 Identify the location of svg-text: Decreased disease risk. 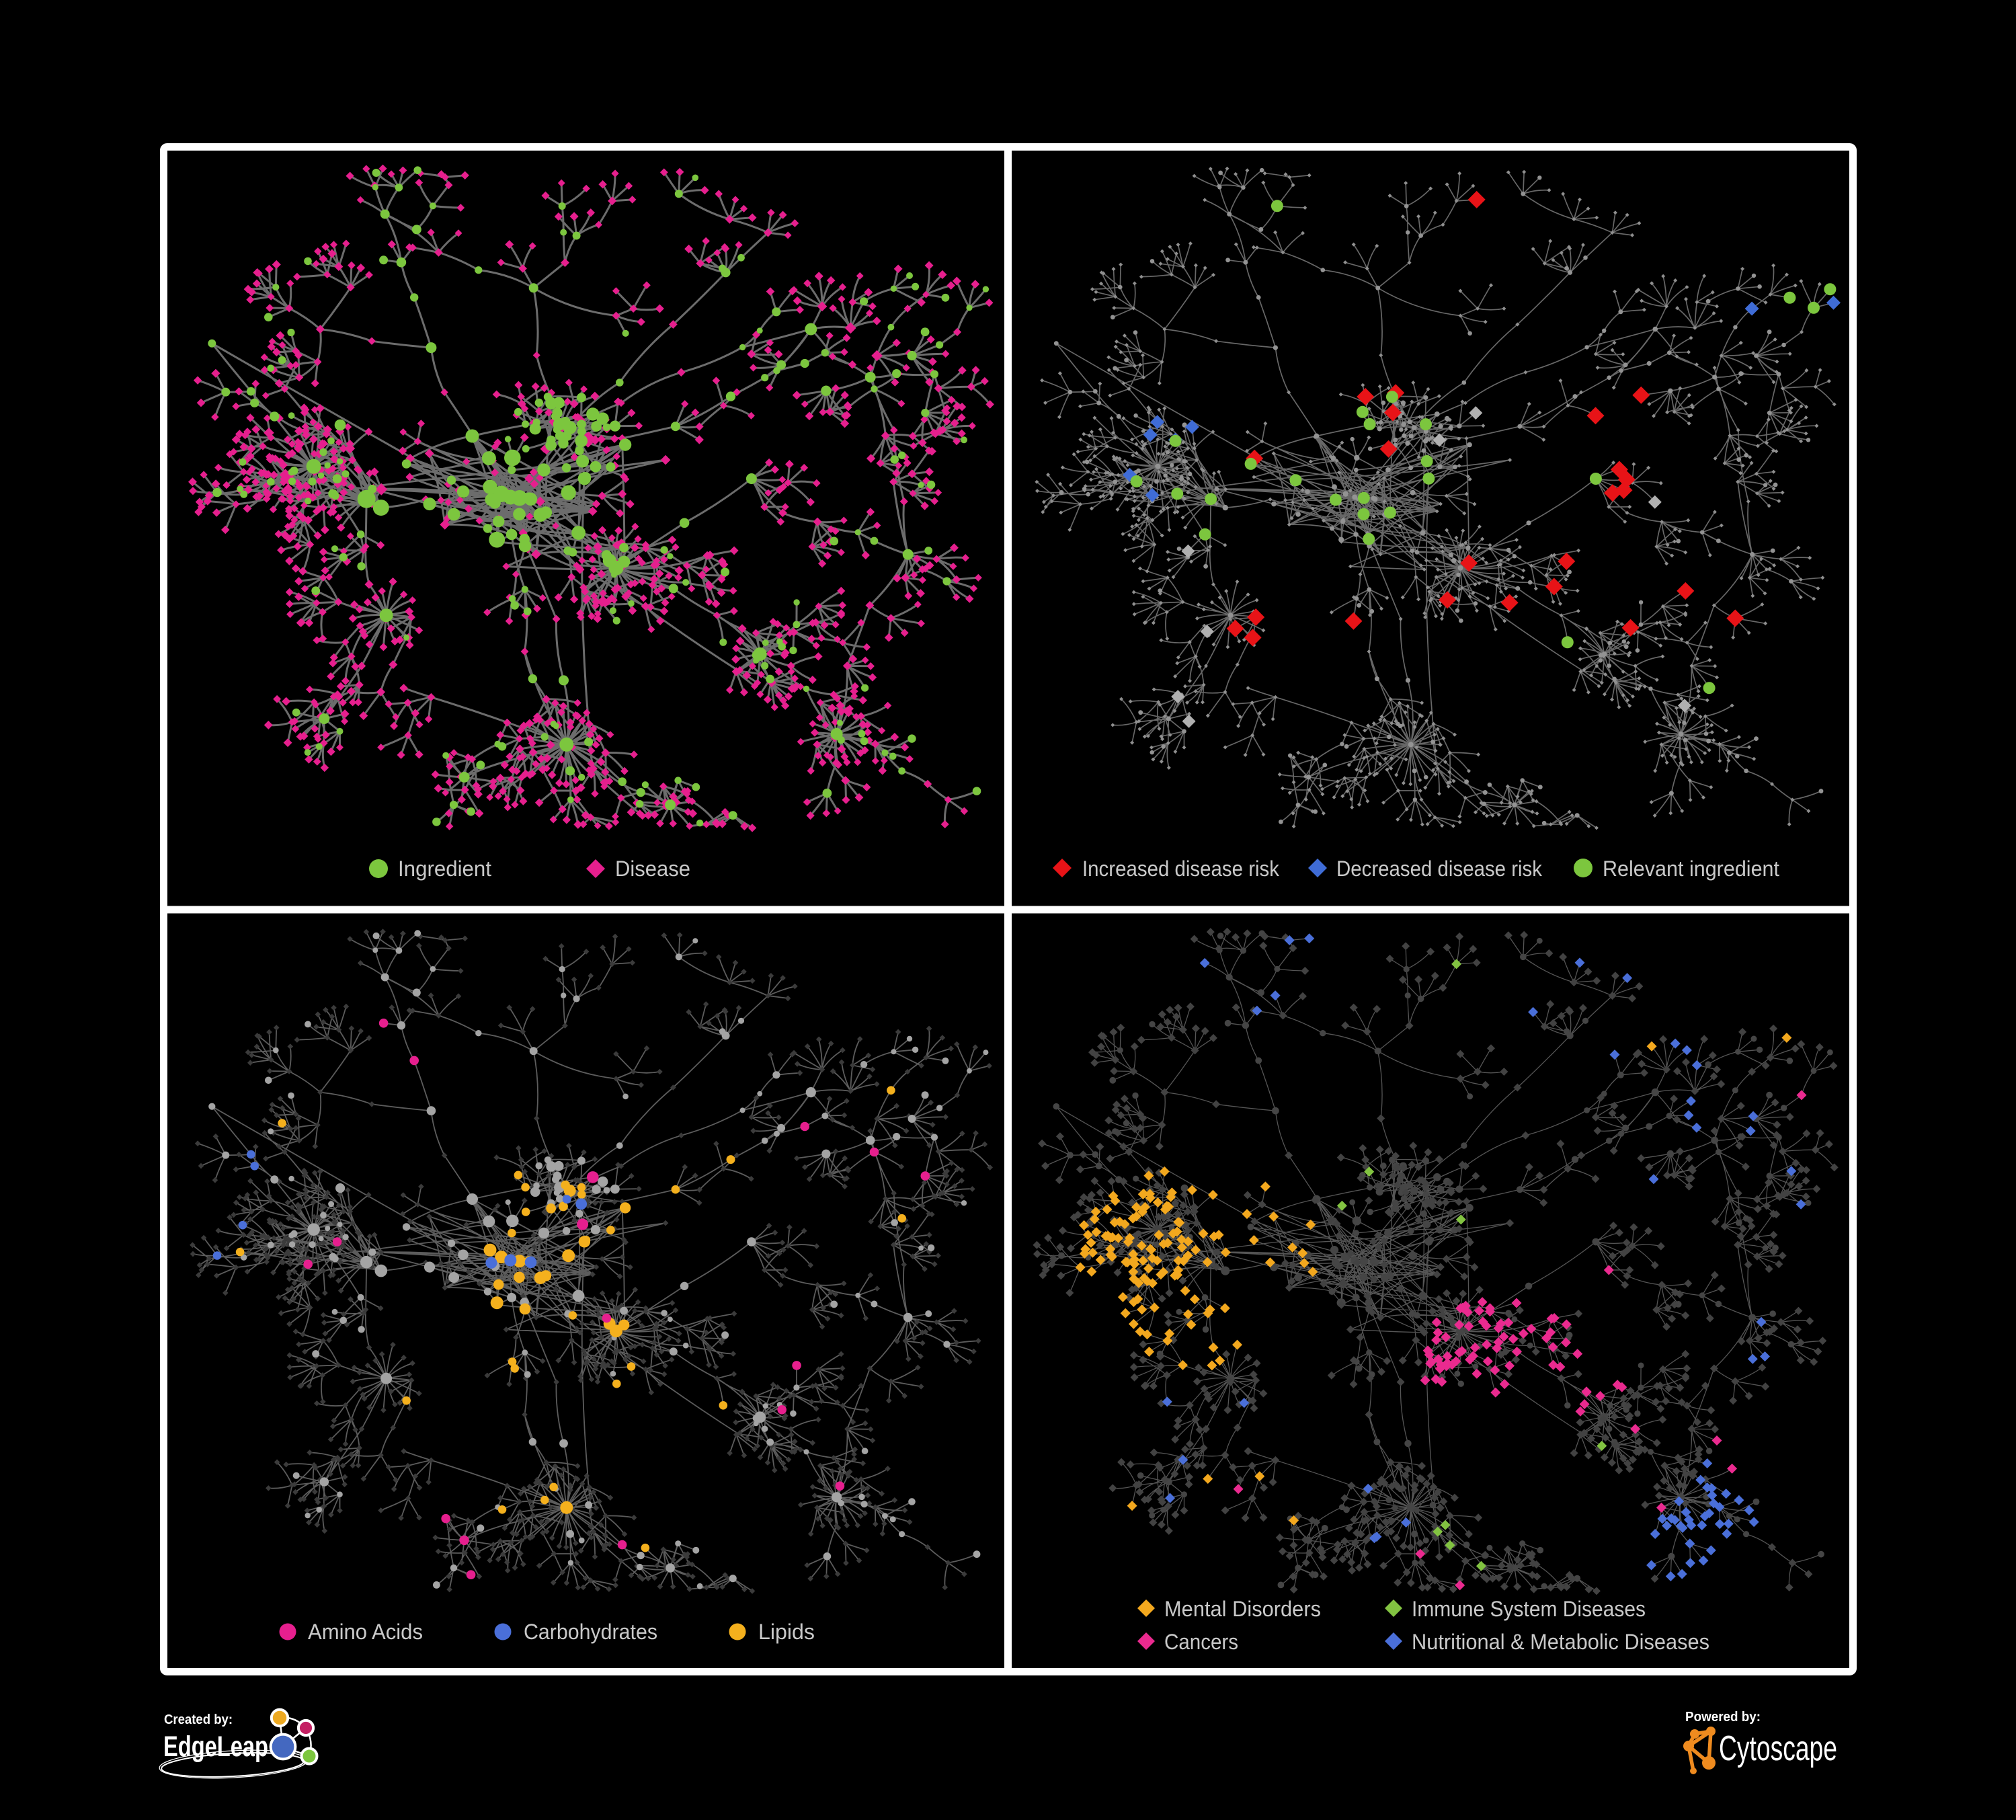
(1439, 869).